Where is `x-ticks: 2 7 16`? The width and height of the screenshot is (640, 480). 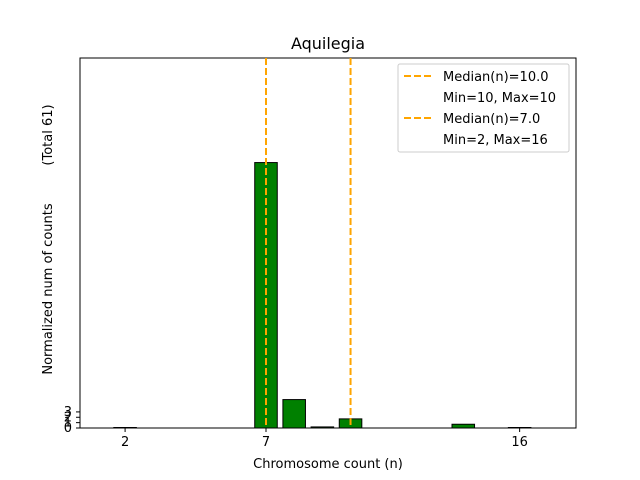
x-ticks: 2 7 16 is located at coordinates (324, 439).